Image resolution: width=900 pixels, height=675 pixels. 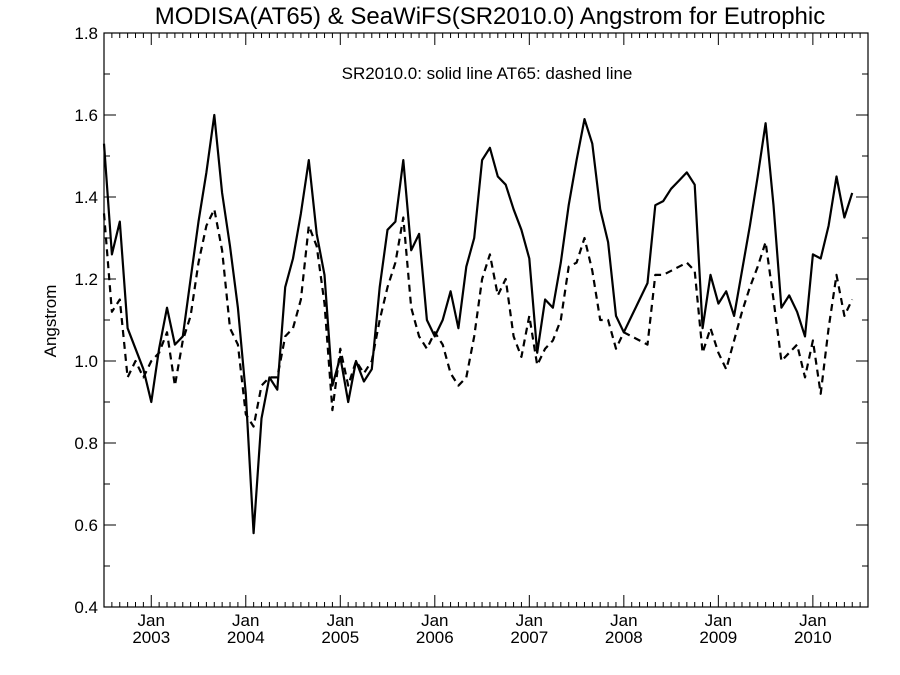 I want to click on y-tick-label: 1.6, so click(x=86, y=115).